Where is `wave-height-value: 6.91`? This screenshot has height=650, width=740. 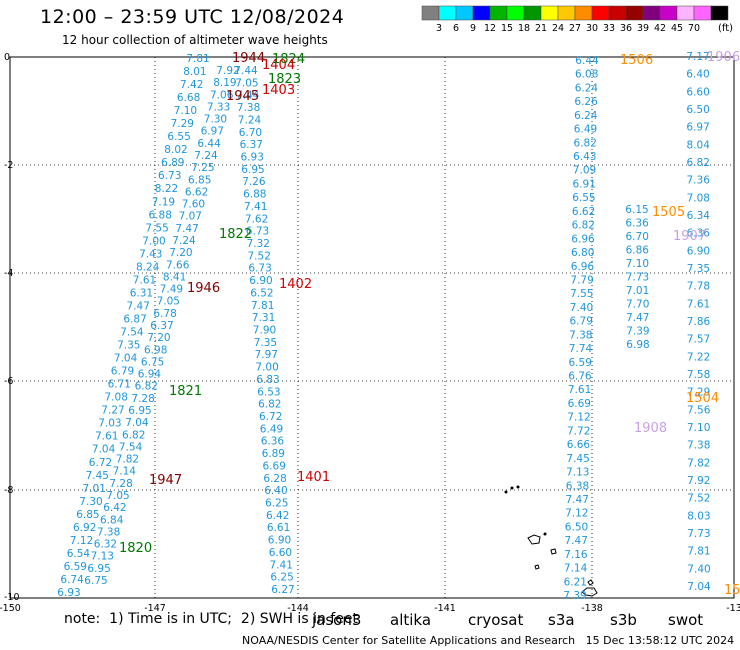
wave-height-value: 6.91 is located at coordinates (584, 185).